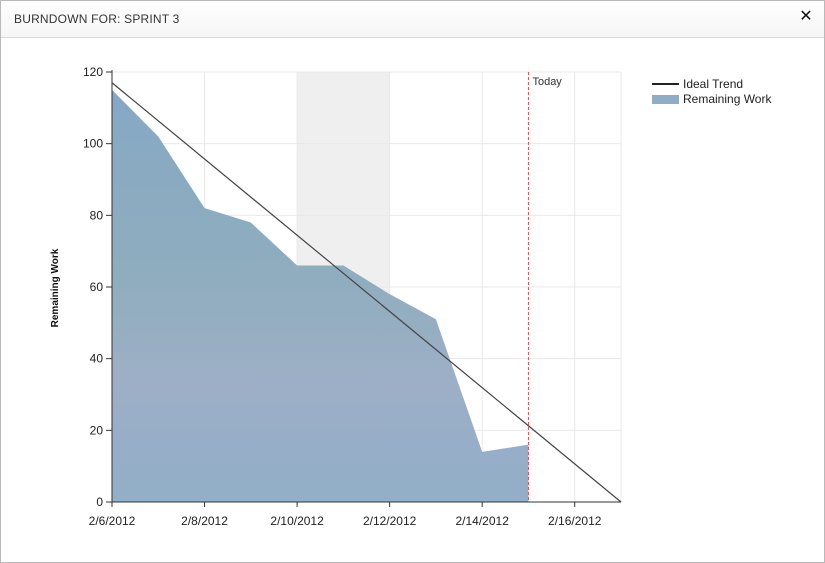  Describe the element at coordinates (97, 19) in the screenshot. I see `window-title: BURNDOWN FOR: SPRINT 3` at that location.